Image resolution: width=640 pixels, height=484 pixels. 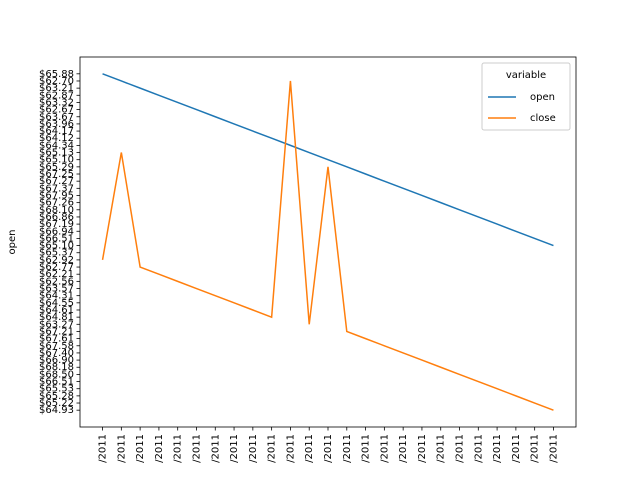 I want to click on y-tick-label: $67.21, so click(x=56, y=331).